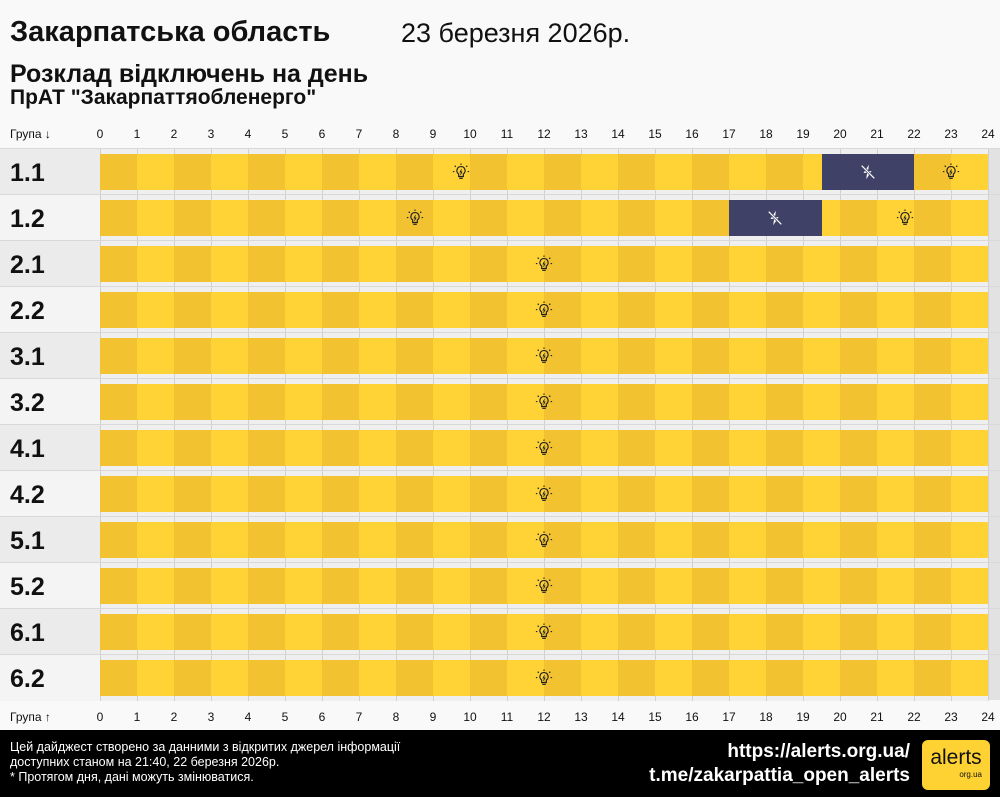 Image resolution: width=1000 pixels, height=797 pixels. What do you see at coordinates (211, 717) in the screenshot?
I see `hour-tick: 3` at bounding box center [211, 717].